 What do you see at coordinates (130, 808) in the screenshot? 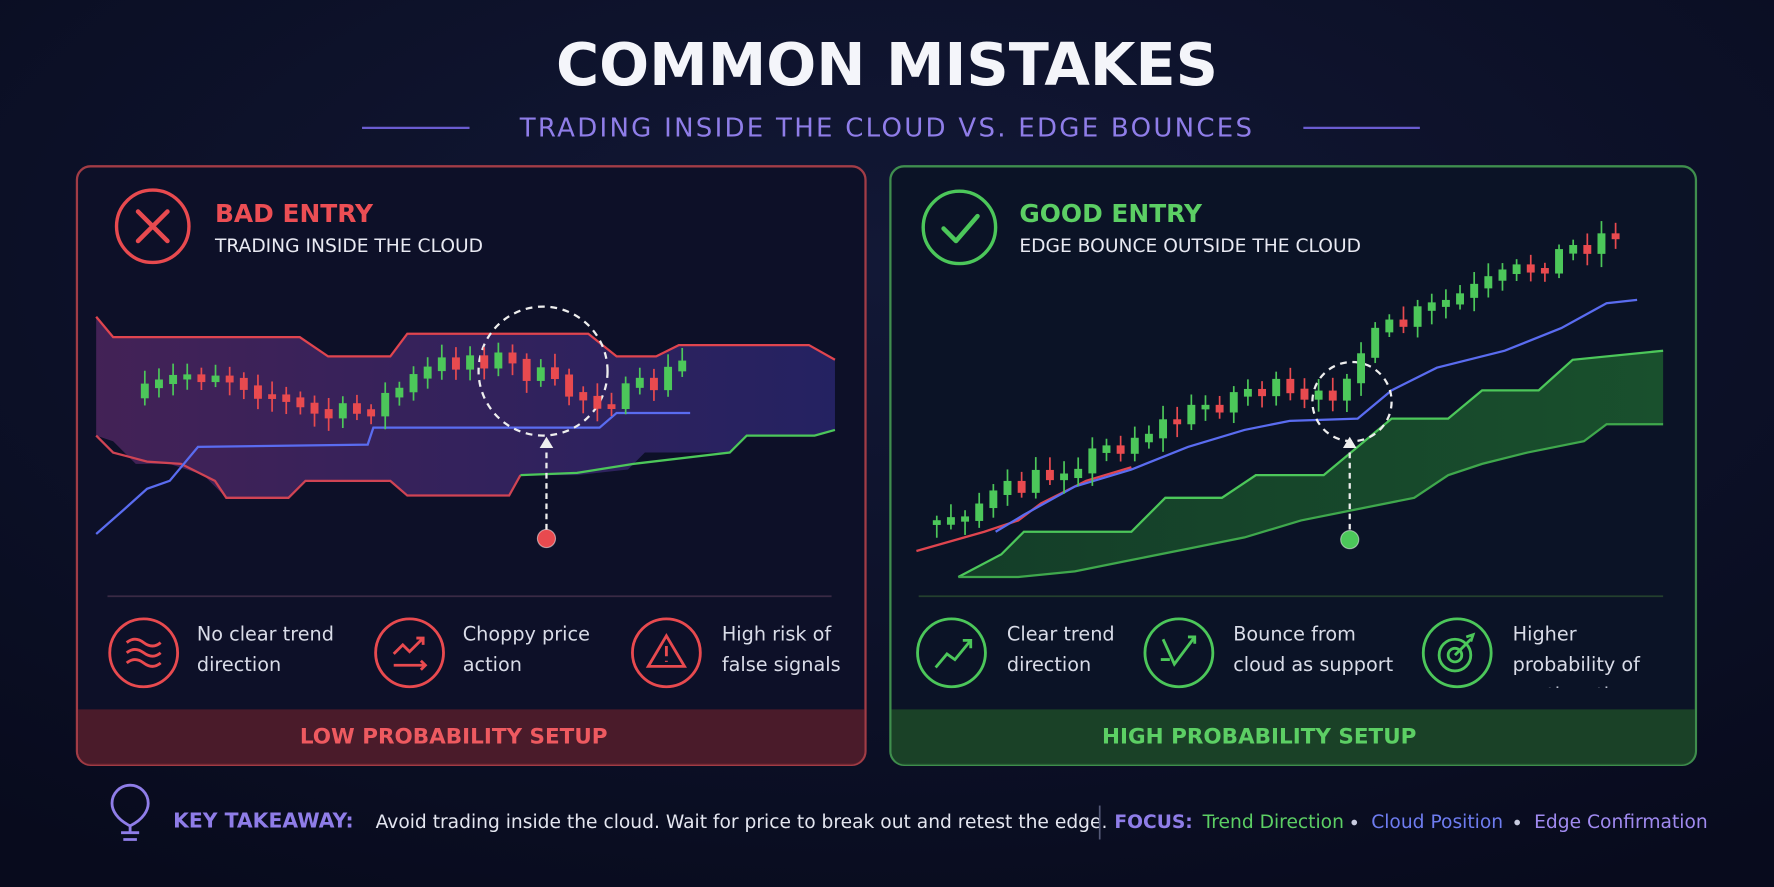
I see `bulb` at bounding box center [130, 808].